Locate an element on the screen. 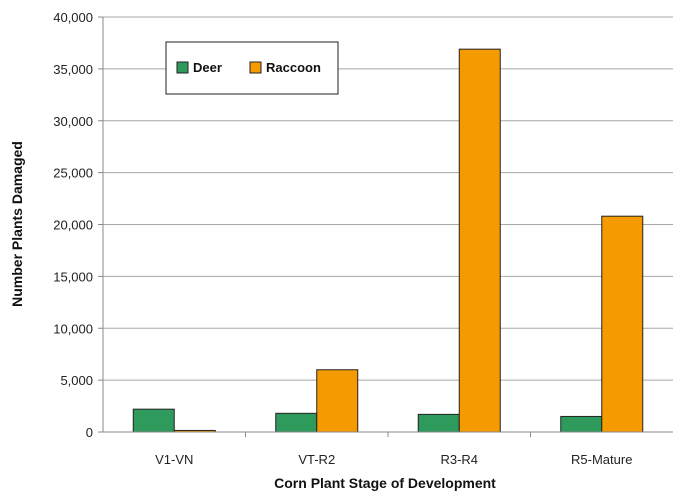 This screenshot has width=673, height=494. legend-swatch-deer is located at coordinates (182, 67).